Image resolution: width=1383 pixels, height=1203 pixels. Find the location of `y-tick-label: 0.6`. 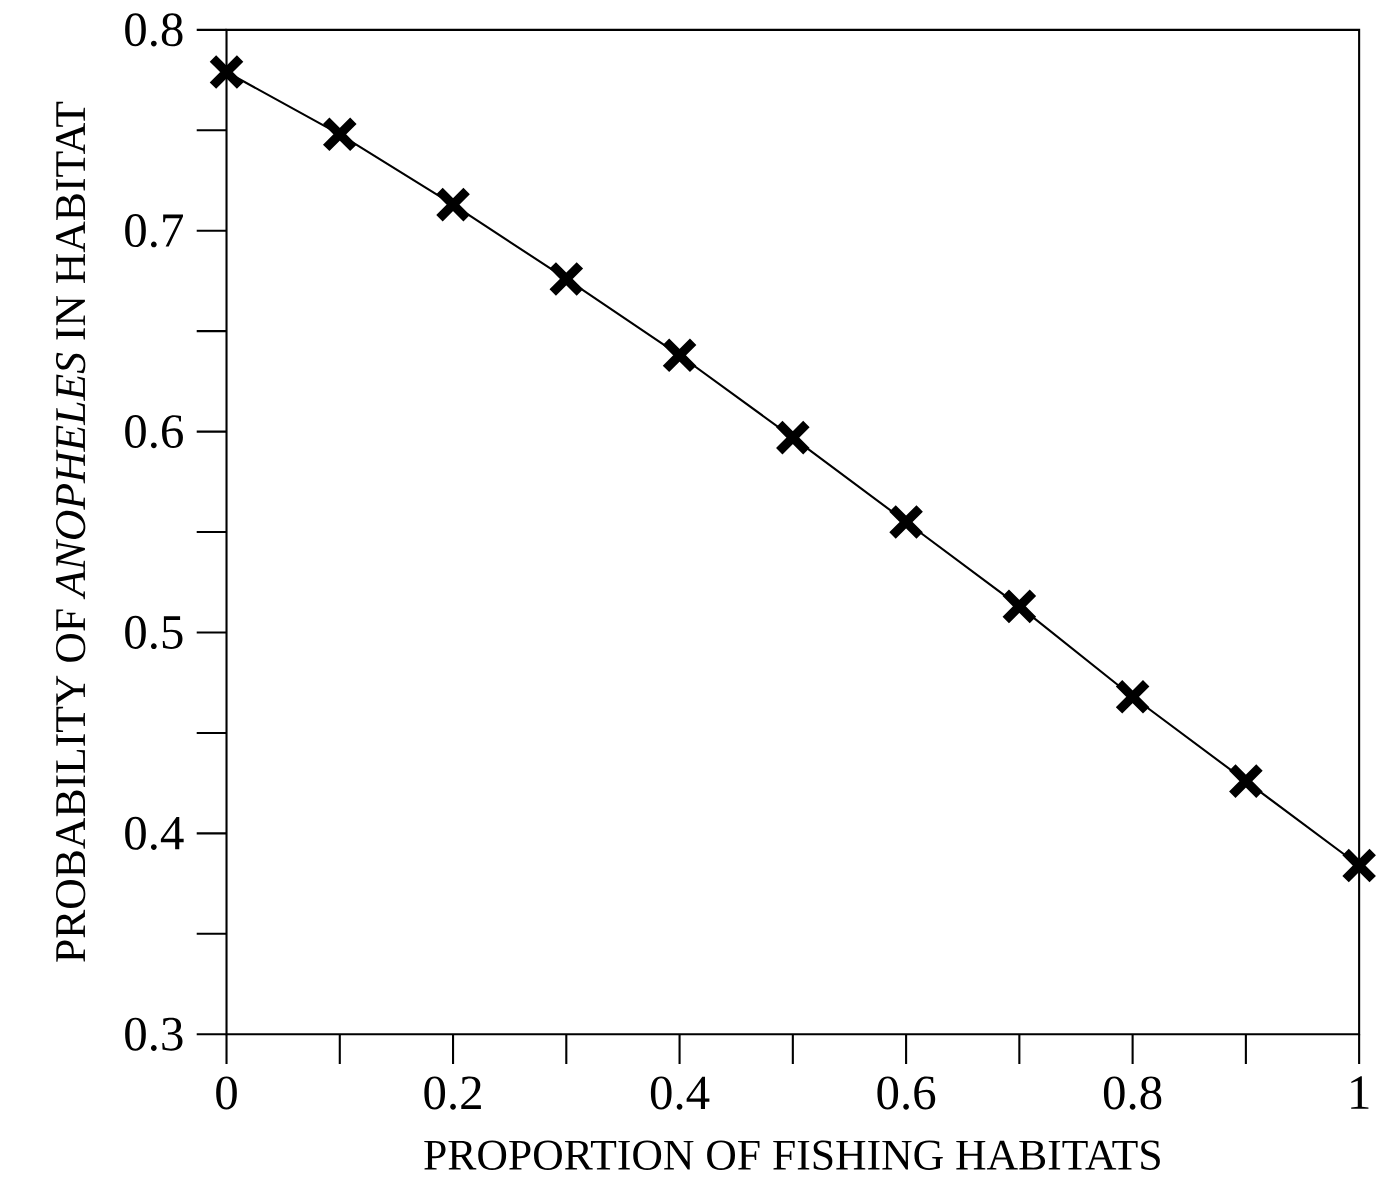

y-tick-label: 0.6 is located at coordinates (154, 431).